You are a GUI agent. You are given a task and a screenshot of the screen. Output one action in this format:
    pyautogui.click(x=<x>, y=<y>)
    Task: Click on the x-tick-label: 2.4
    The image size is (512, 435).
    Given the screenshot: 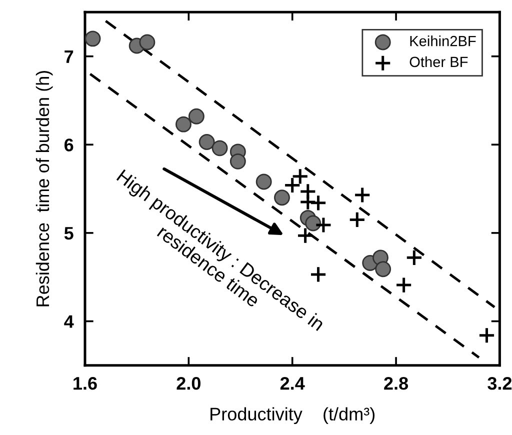 What is the action you would take?
    pyautogui.click(x=292, y=383)
    